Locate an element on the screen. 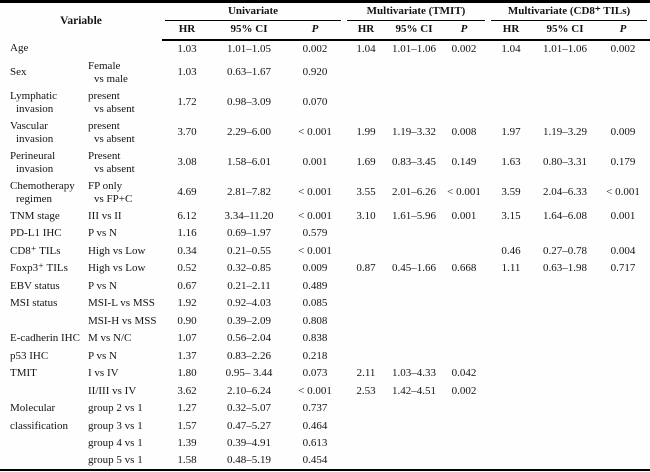 The image size is (650, 472). ci-cell: 3.34–11.20 is located at coordinates (249, 215).